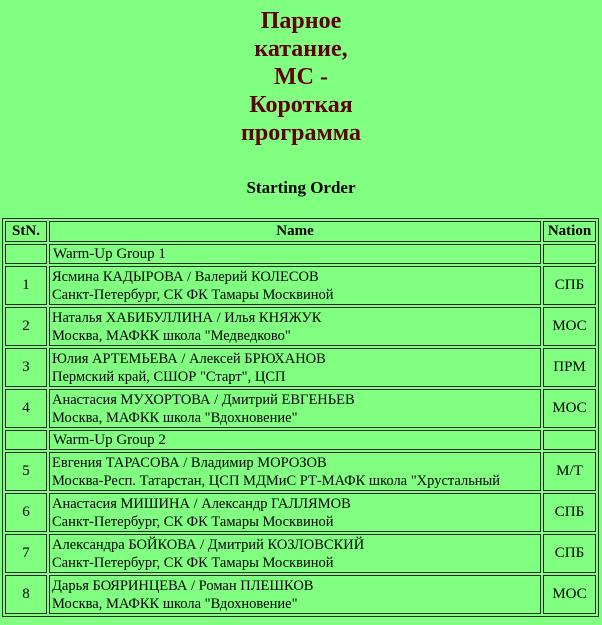  Describe the element at coordinates (569, 471) in the screenshot. I see `nation-code: М/Т` at that location.